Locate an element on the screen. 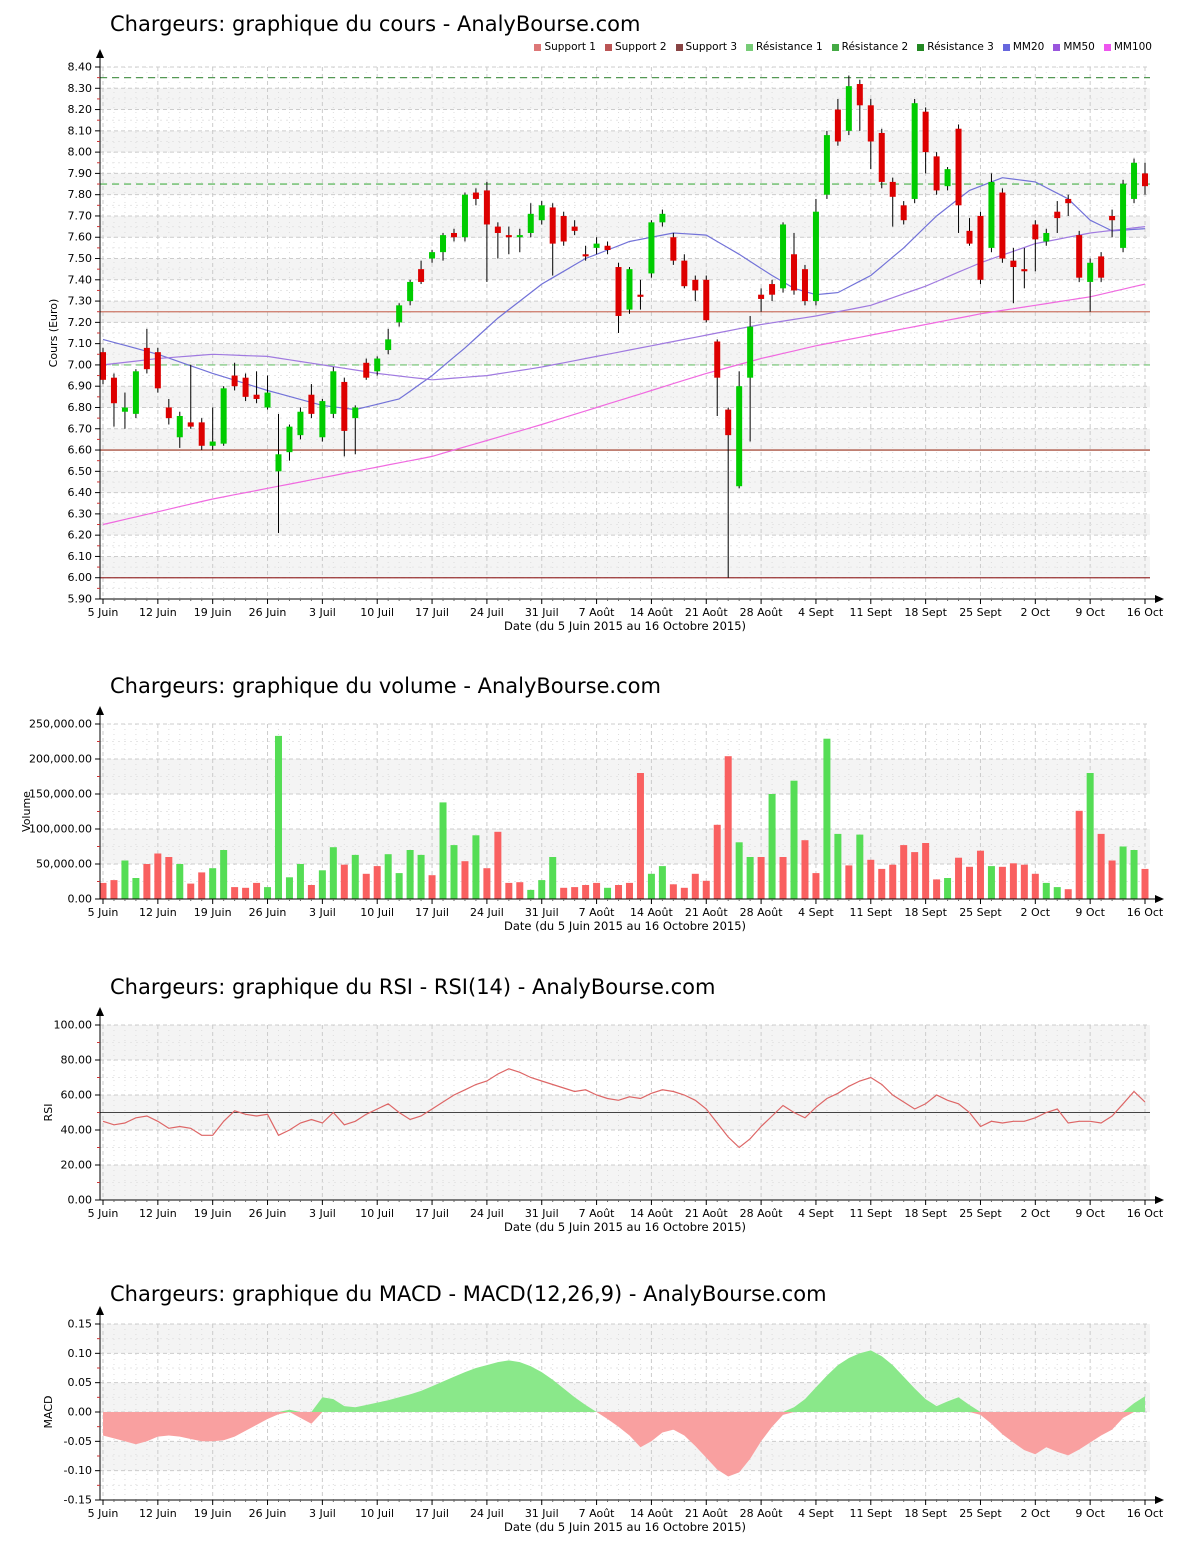 The height and width of the screenshot is (1550, 1200). svg-text: 7.90 is located at coordinates (80, 173).